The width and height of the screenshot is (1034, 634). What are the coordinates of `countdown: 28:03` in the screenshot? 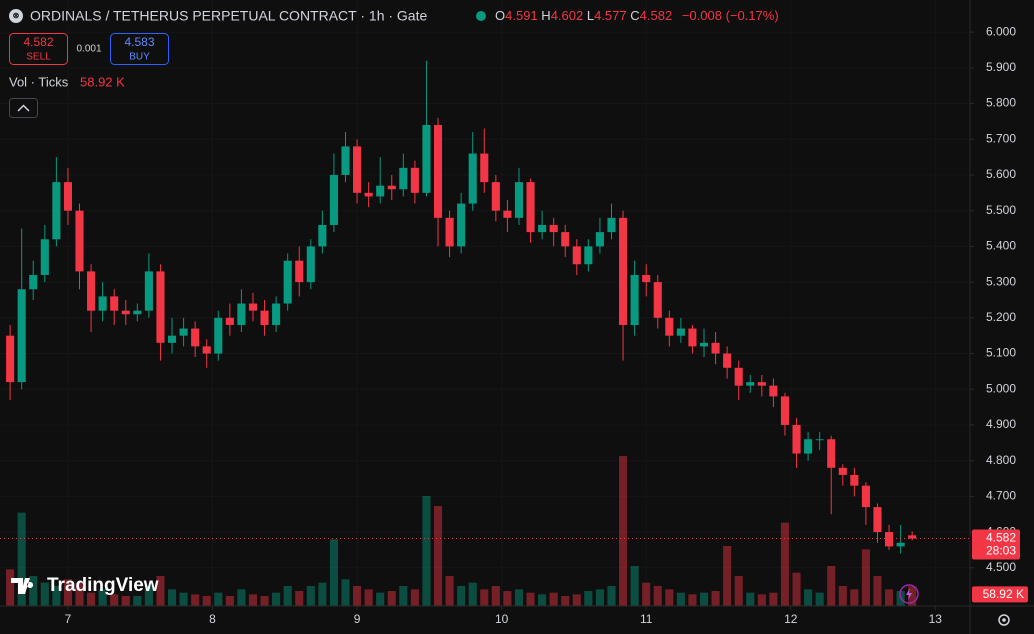 It's located at (1001, 551).